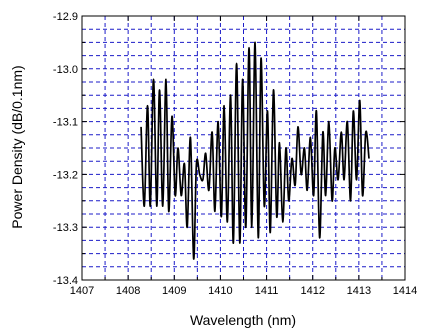  Describe the element at coordinates (65, 175) in the screenshot. I see `y-tick-label: -13.2` at that location.